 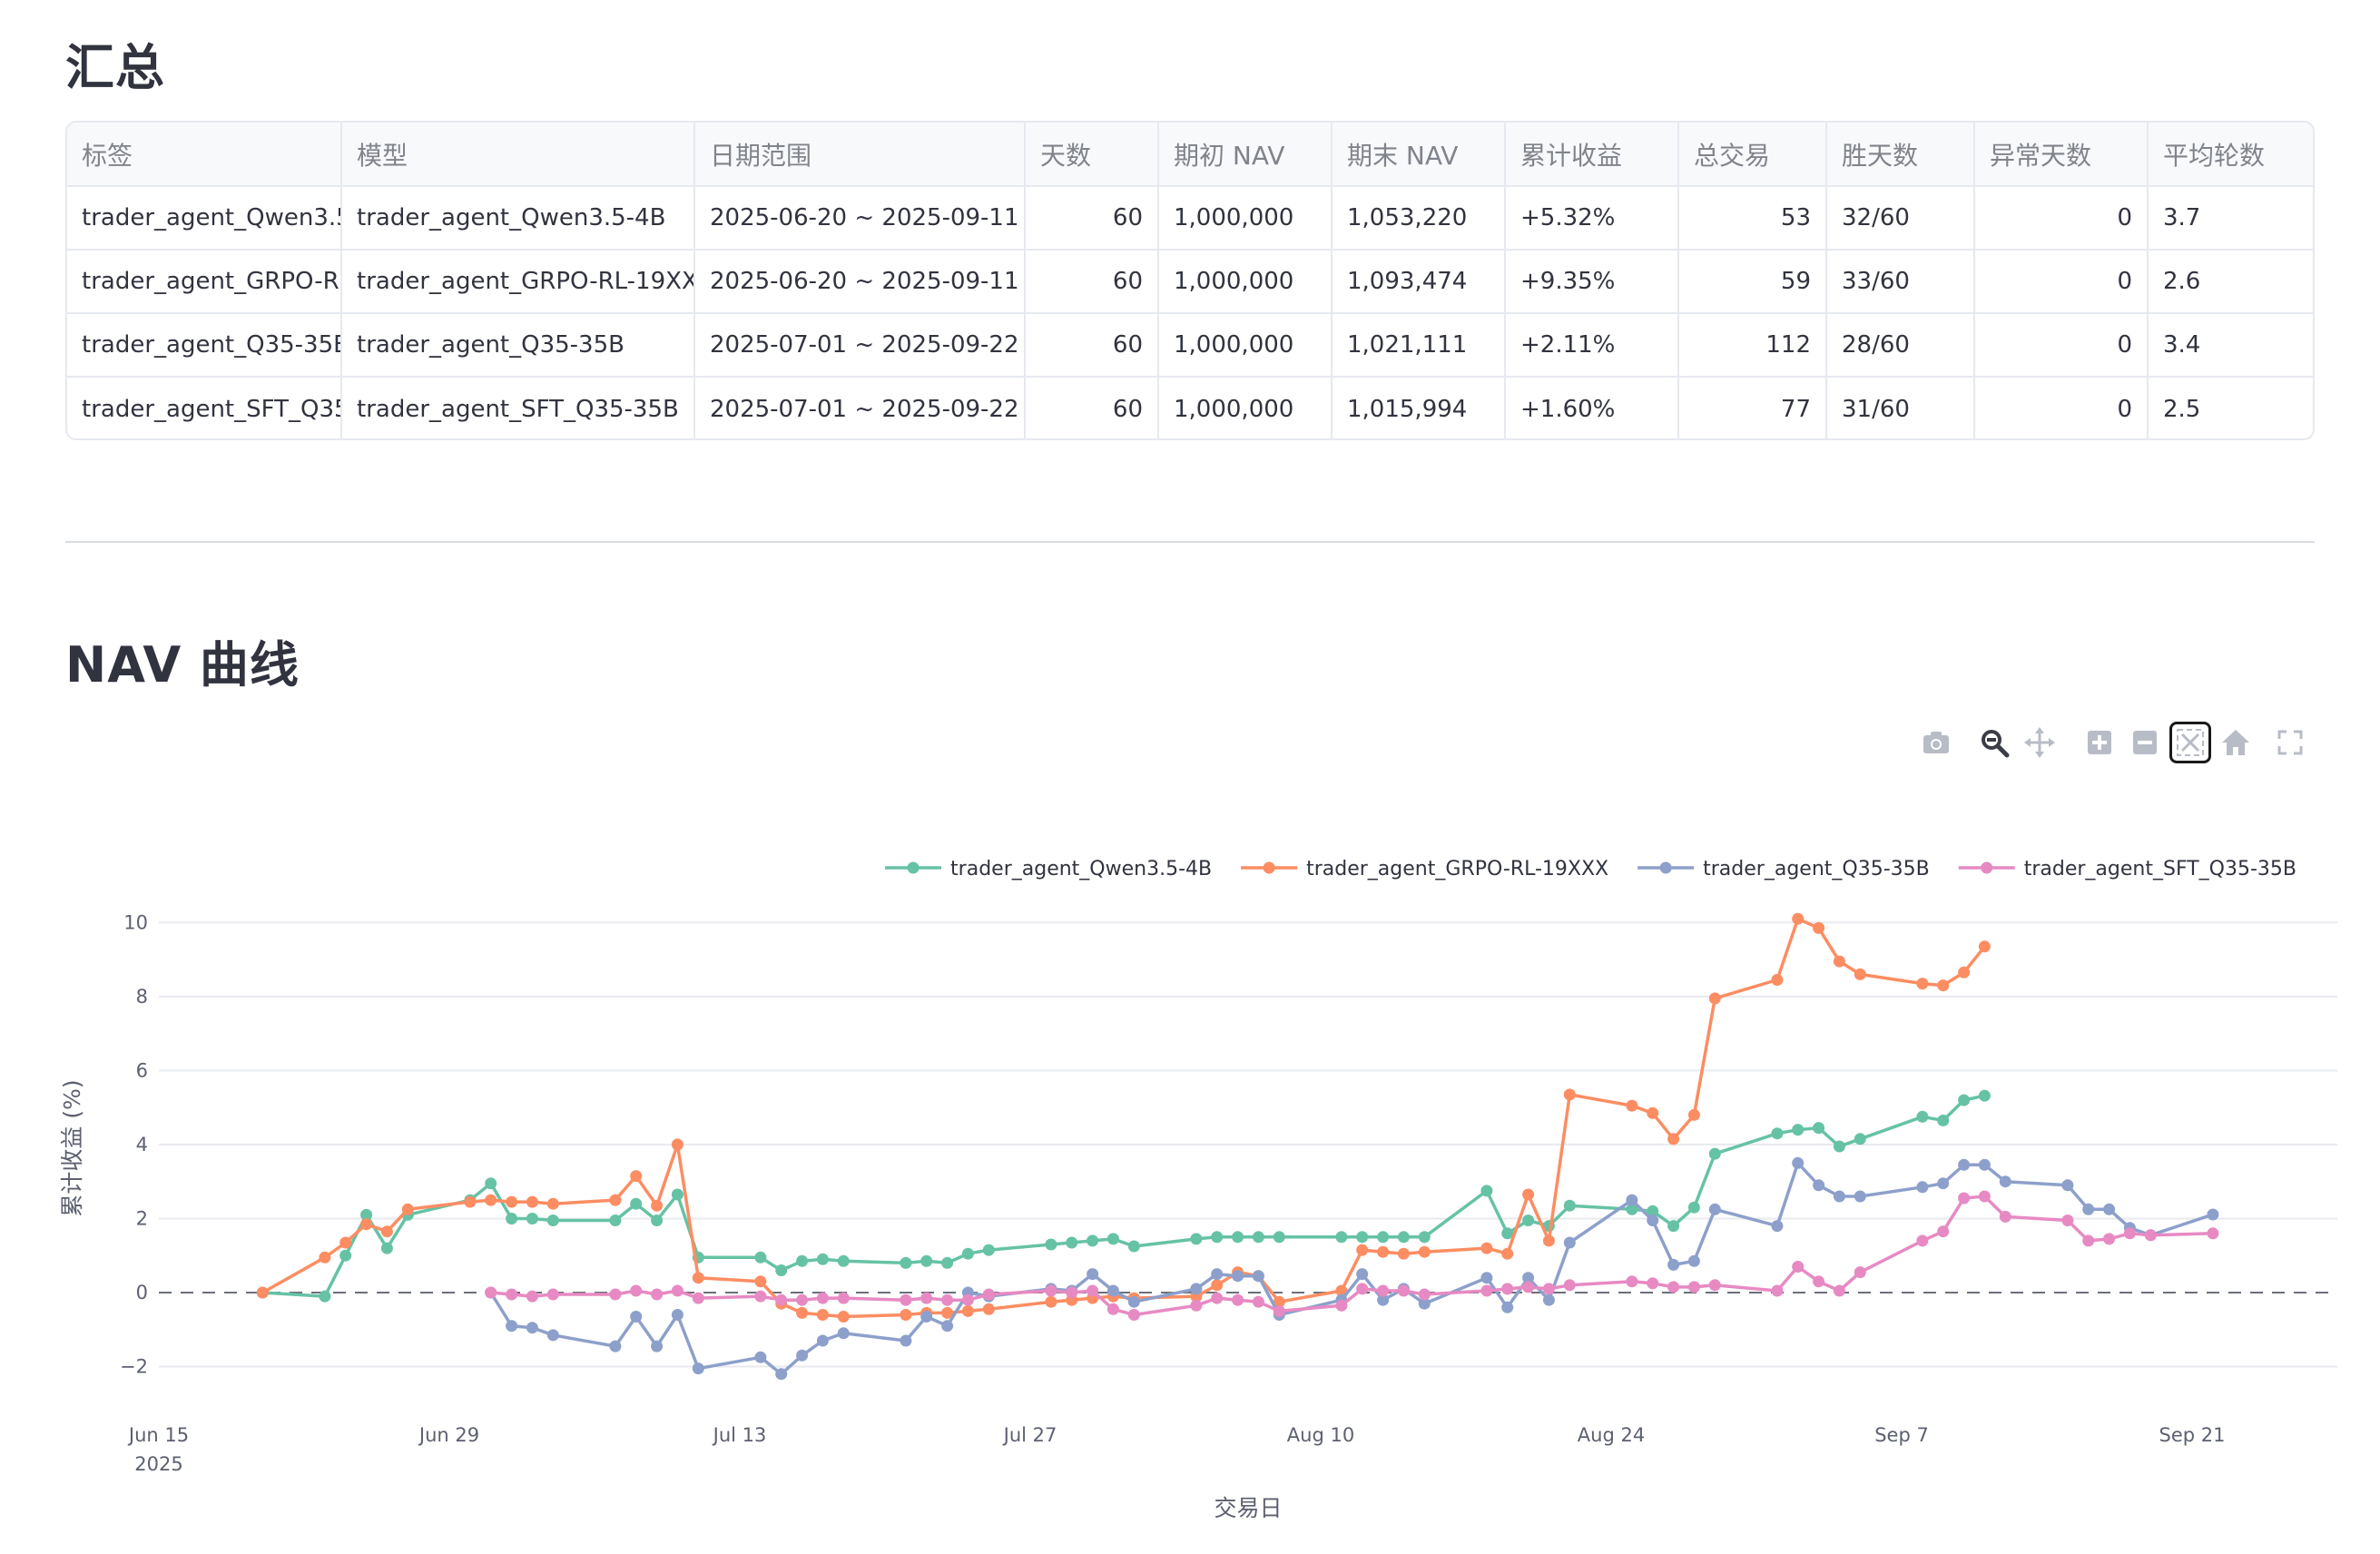 What do you see at coordinates (2236, 742) in the screenshot?
I see `home-icon` at bounding box center [2236, 742].